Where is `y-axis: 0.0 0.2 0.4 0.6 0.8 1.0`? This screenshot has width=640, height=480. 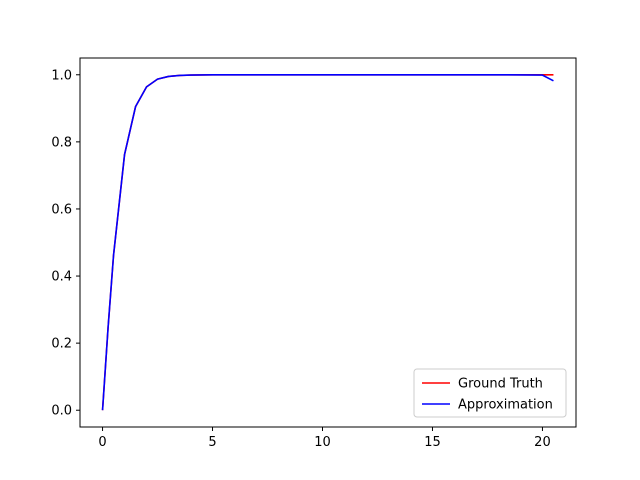 y-axis: 0.0 0.2 0.4 0.6 0.8 1.0 is located at coordinates (65, 243).